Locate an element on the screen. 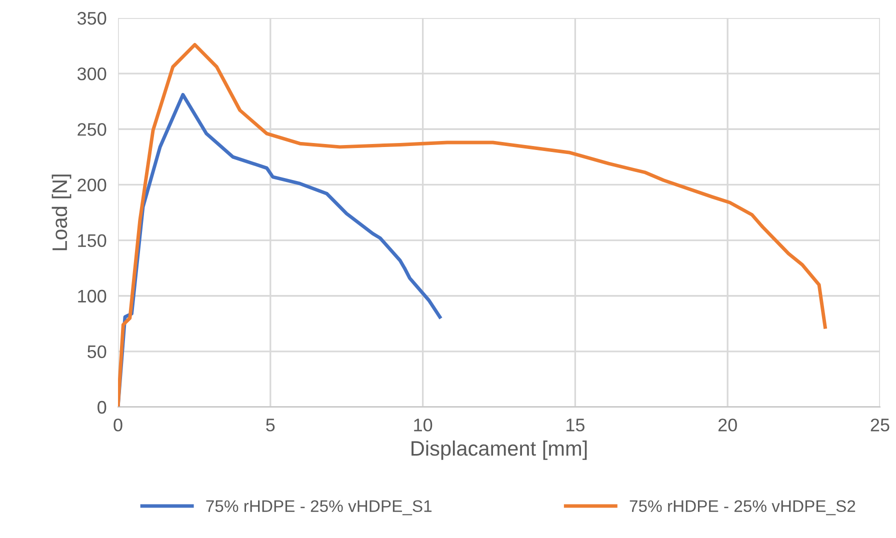 The height and width of the screenshot is (538, 896). x-tick-label: 25 is located at coordinates (880, 425).